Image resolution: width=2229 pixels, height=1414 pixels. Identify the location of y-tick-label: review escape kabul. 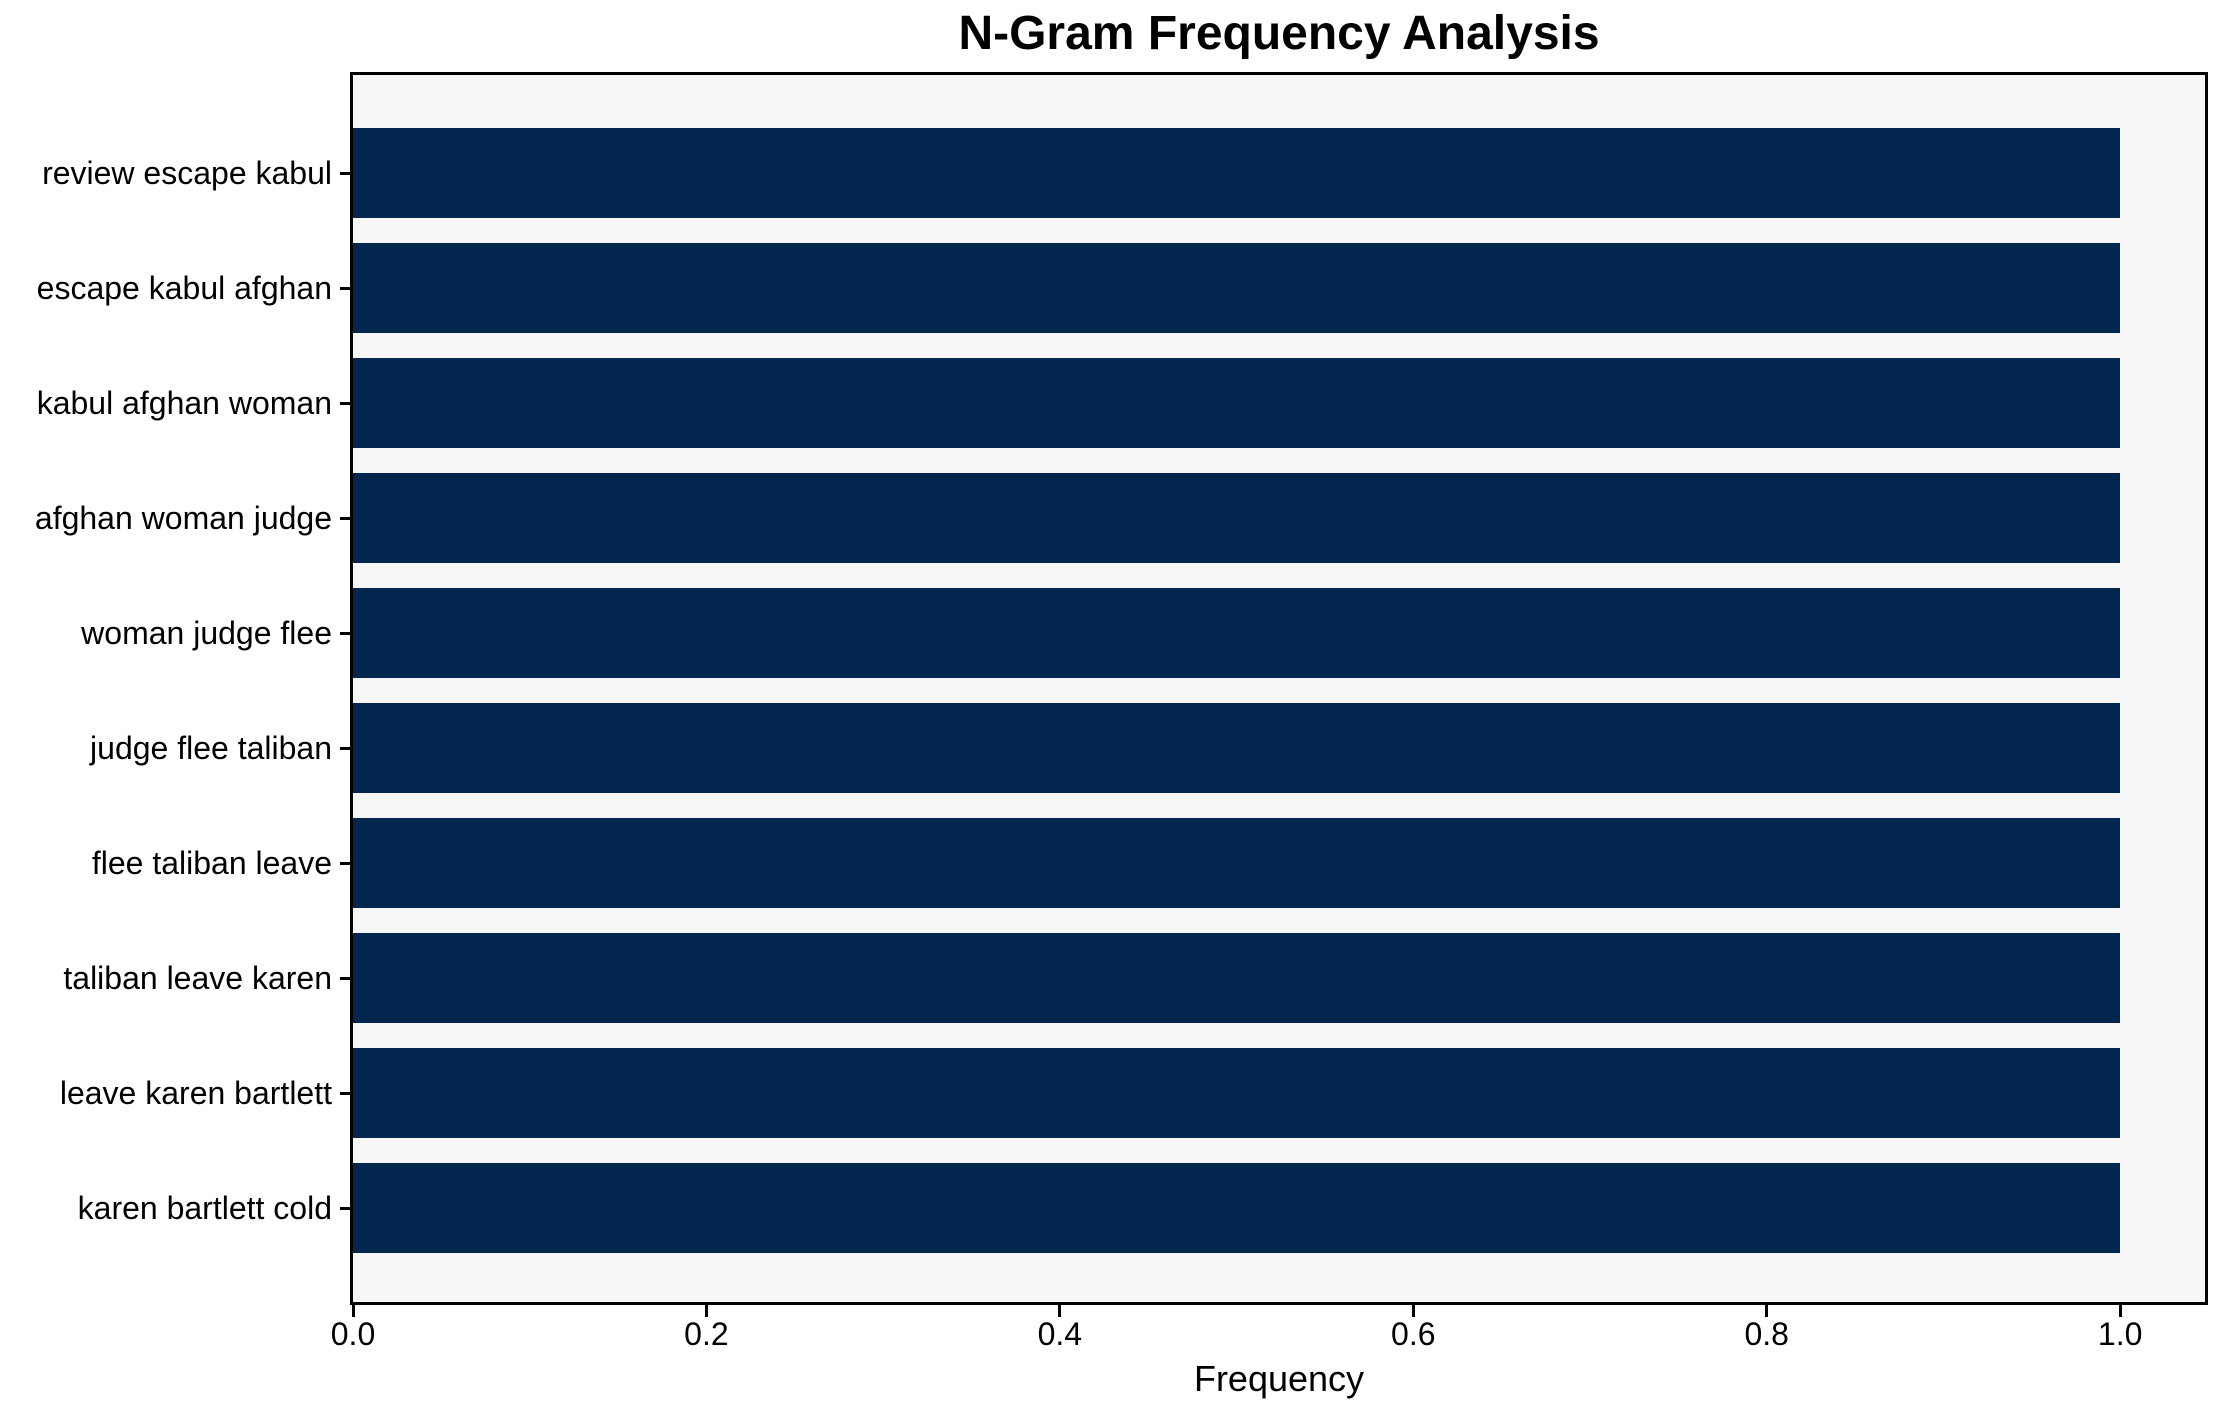
(187, 173).